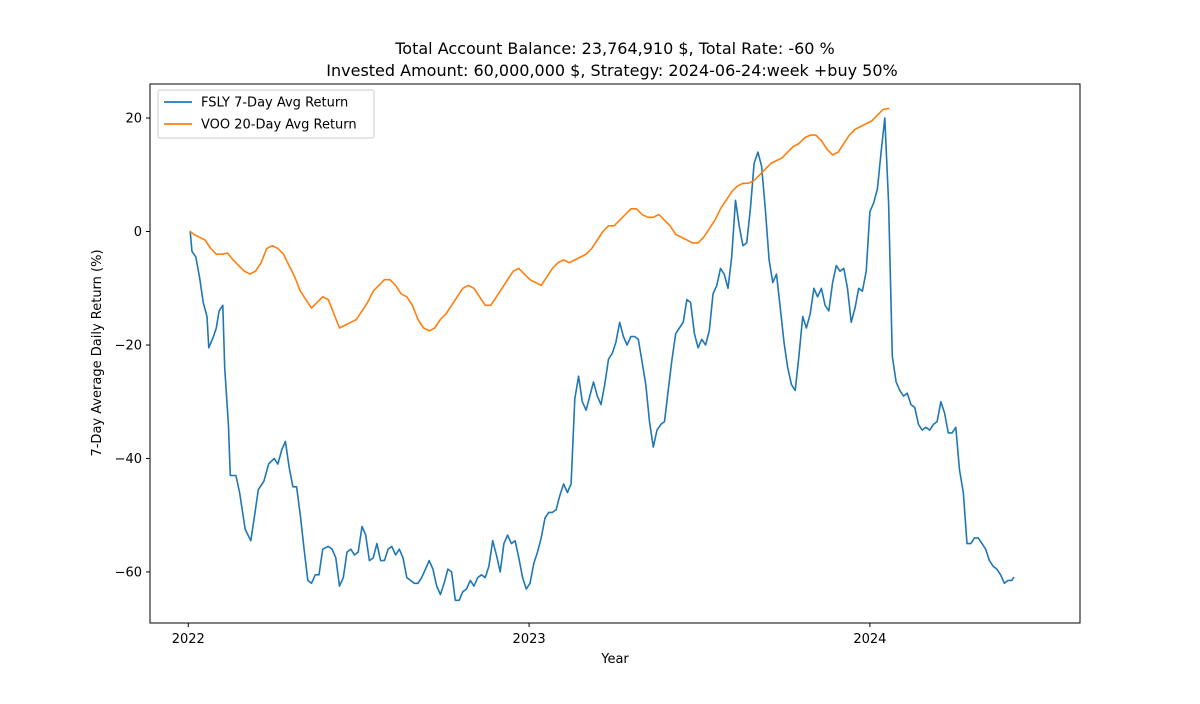  Describe the element at coordinates (274, 103) in the screenshot. I see `legend-label: FSLY 7-Day Avg Return` at that location.